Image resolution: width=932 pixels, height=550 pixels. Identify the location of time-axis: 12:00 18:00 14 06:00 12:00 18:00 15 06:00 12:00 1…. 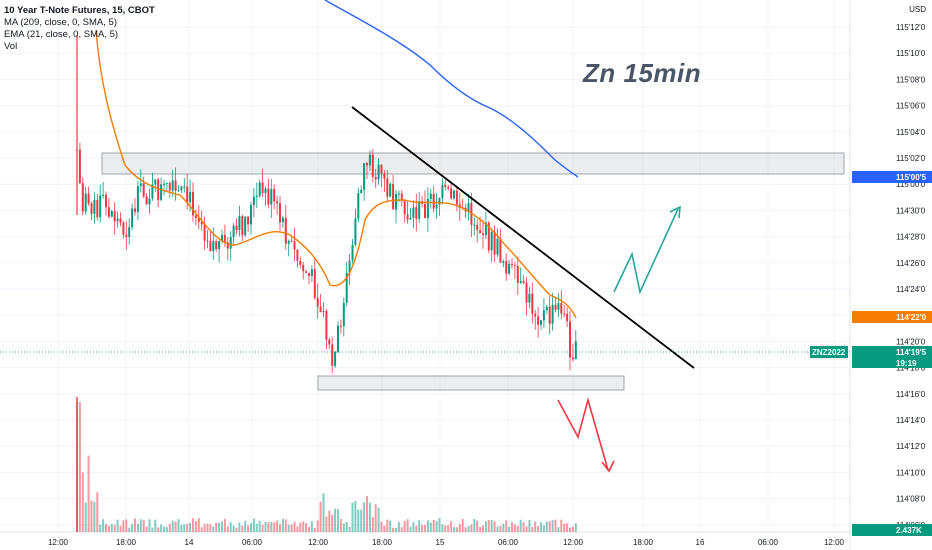
(446, 542).